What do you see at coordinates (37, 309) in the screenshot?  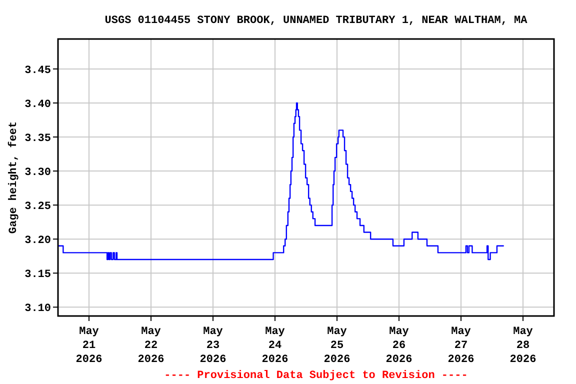 I see `y-tick-label: 3.10` at bounding box center [37, 309].